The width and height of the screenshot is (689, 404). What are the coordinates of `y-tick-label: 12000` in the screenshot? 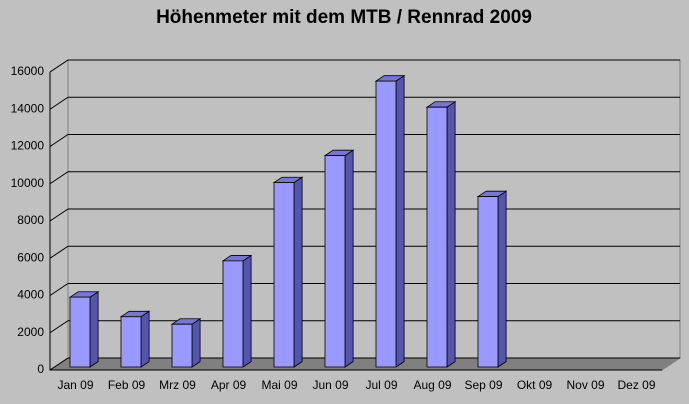 It's located at (28, 146).